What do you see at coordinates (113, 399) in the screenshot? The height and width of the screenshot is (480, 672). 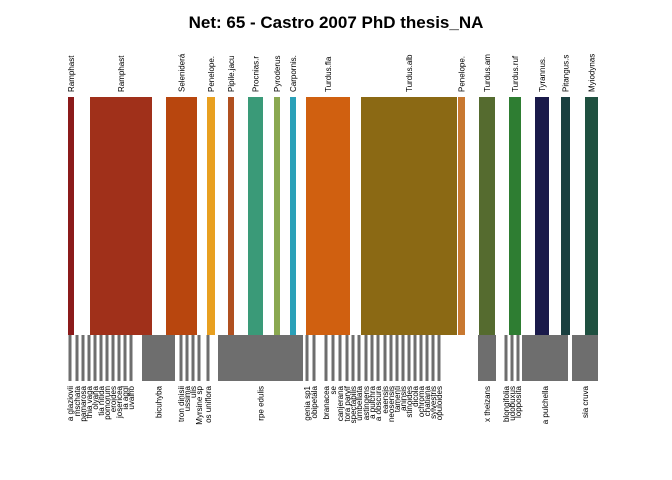 I see `bottom-label: eroides` at bounding box center [113, 399].